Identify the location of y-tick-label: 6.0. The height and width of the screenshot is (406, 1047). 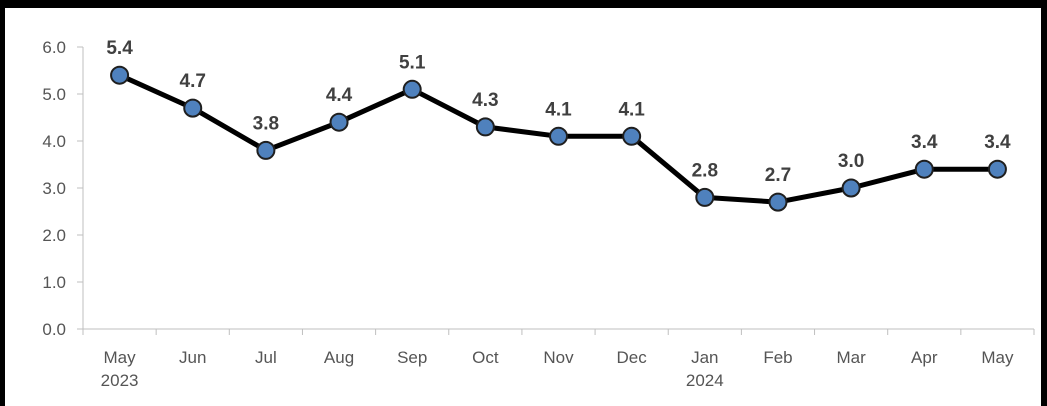
(54, 47).